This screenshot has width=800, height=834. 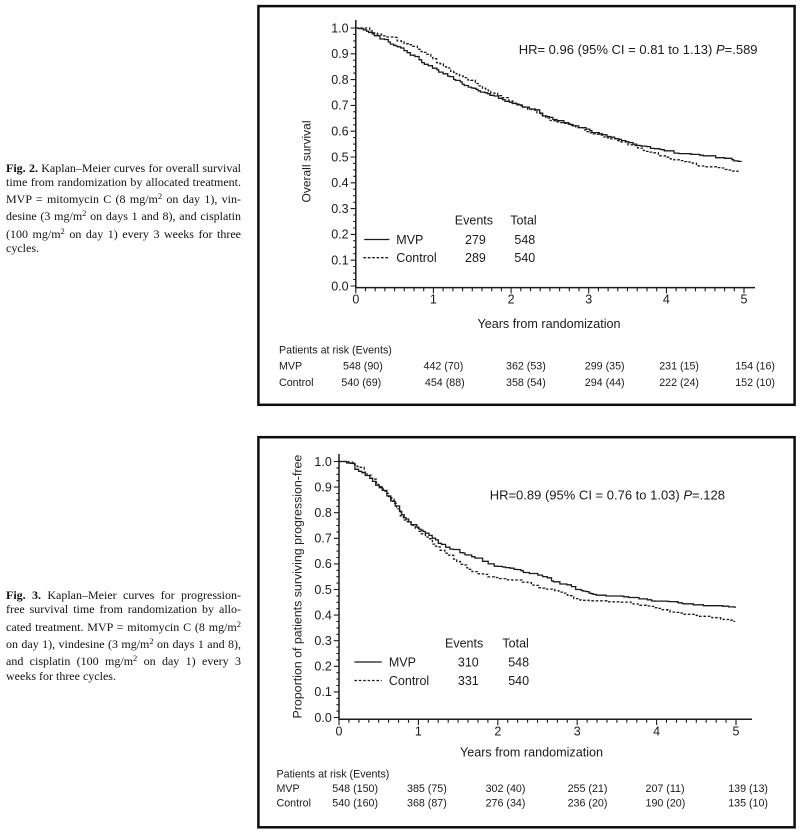 What do you see at coordinates (361, 383) in the screenshot?
I see `svg-text: 540 (69)` at bounding box center [361, 383].